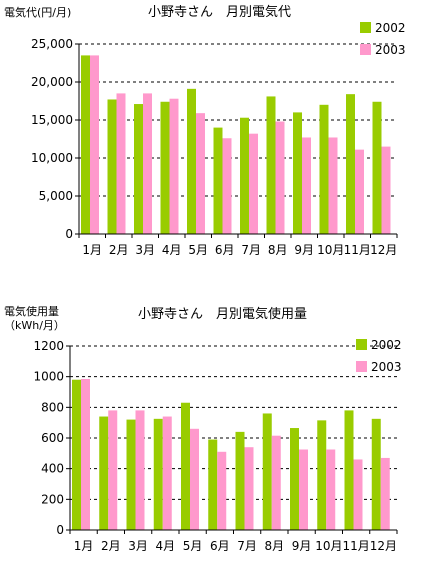  I want to click on y-tick-label: 15,000, so click(52, 120).